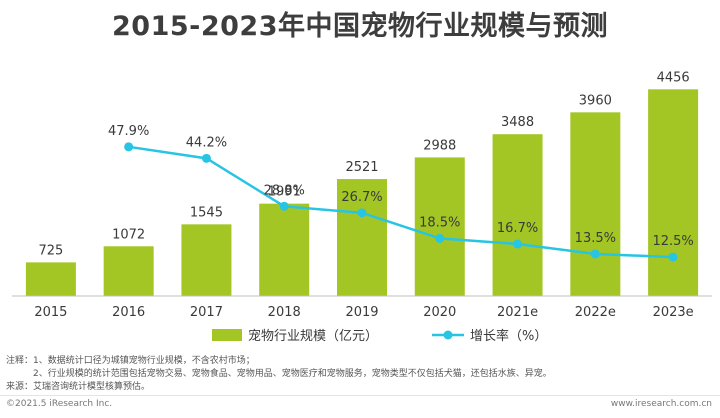 Image resolution: width=720 pixels, height=418 pixels. I want to click on growth-point-2021e, so click(518, 244).